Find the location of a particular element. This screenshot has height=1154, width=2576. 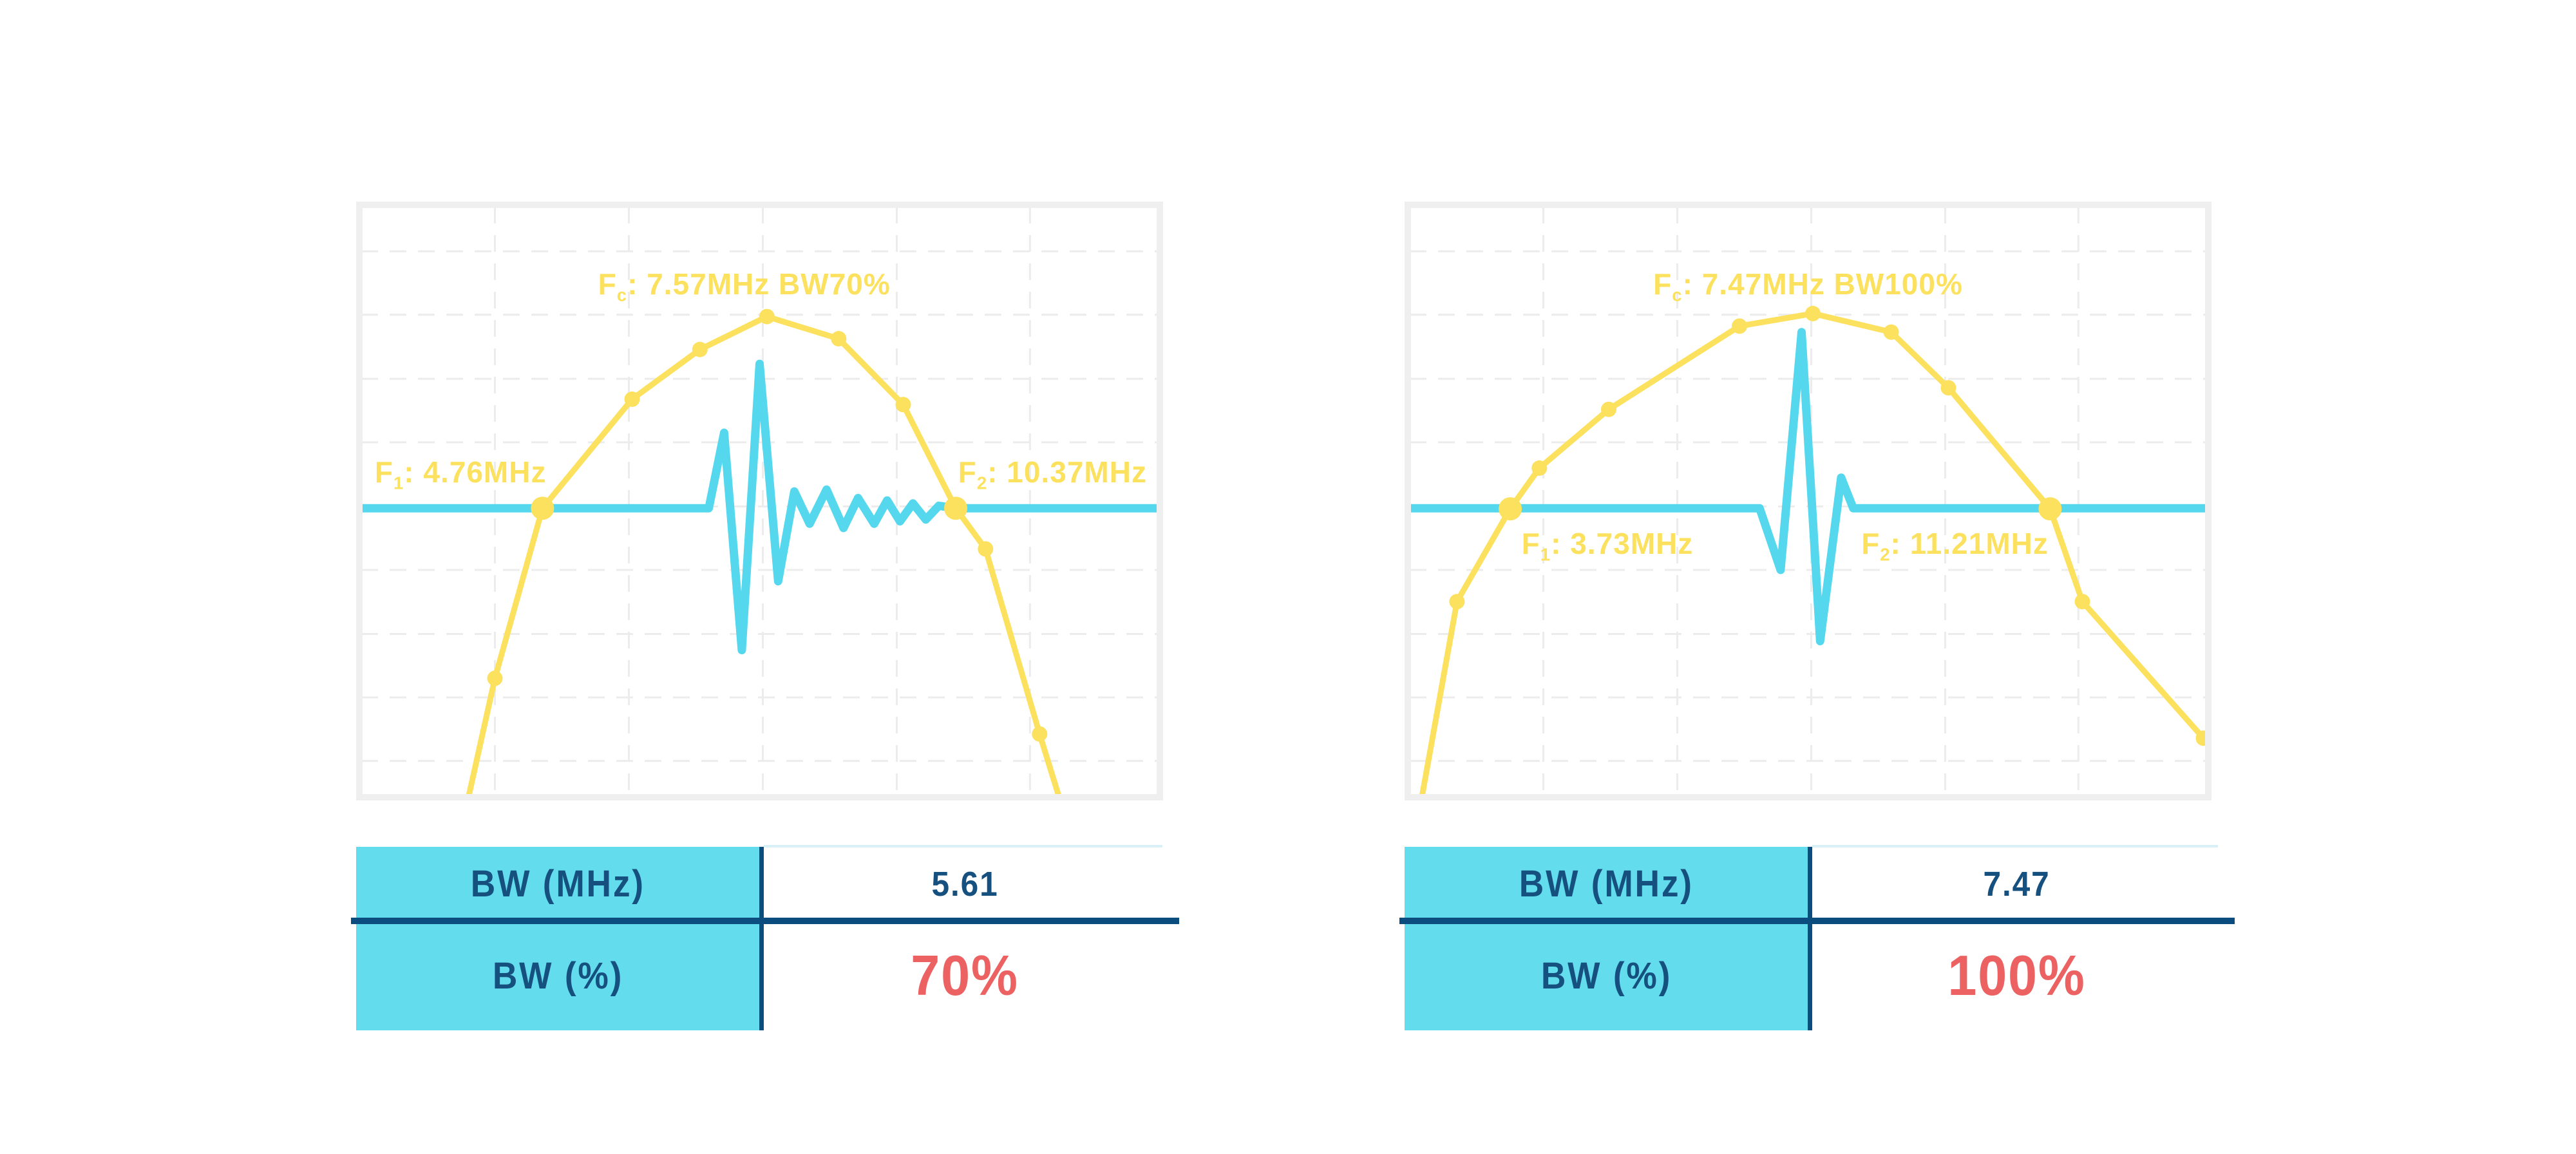

table-row: BW (MHz) 5.61 is located at coordinates (761, 884).